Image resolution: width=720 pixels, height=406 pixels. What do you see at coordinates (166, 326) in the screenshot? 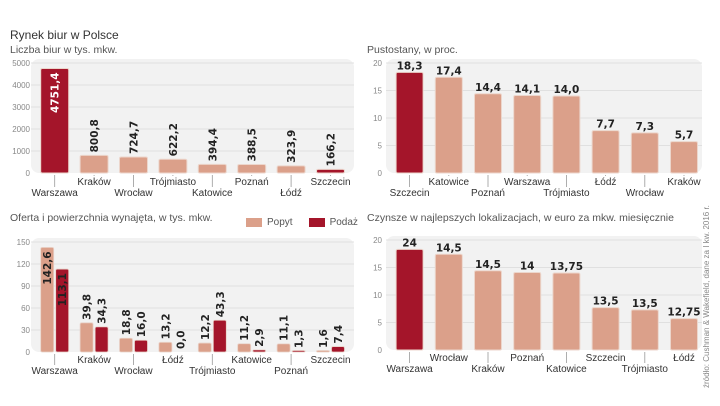
I see `value-label-supply-demand-popyt: 13,2` at bounding box center [166, 326].